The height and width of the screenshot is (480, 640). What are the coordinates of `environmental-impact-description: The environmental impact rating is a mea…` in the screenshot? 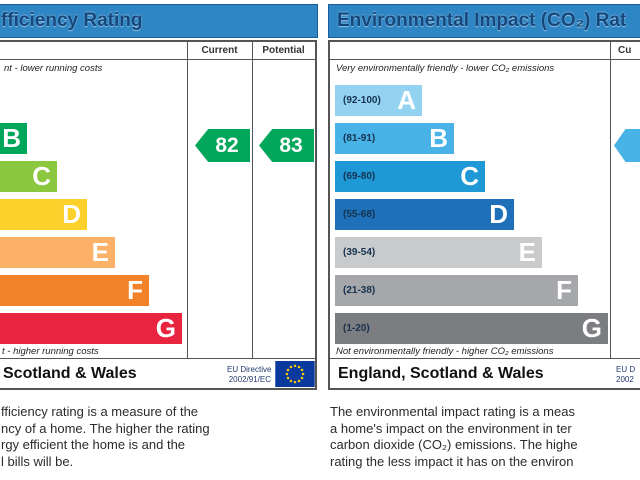 It's located at (454, 437).